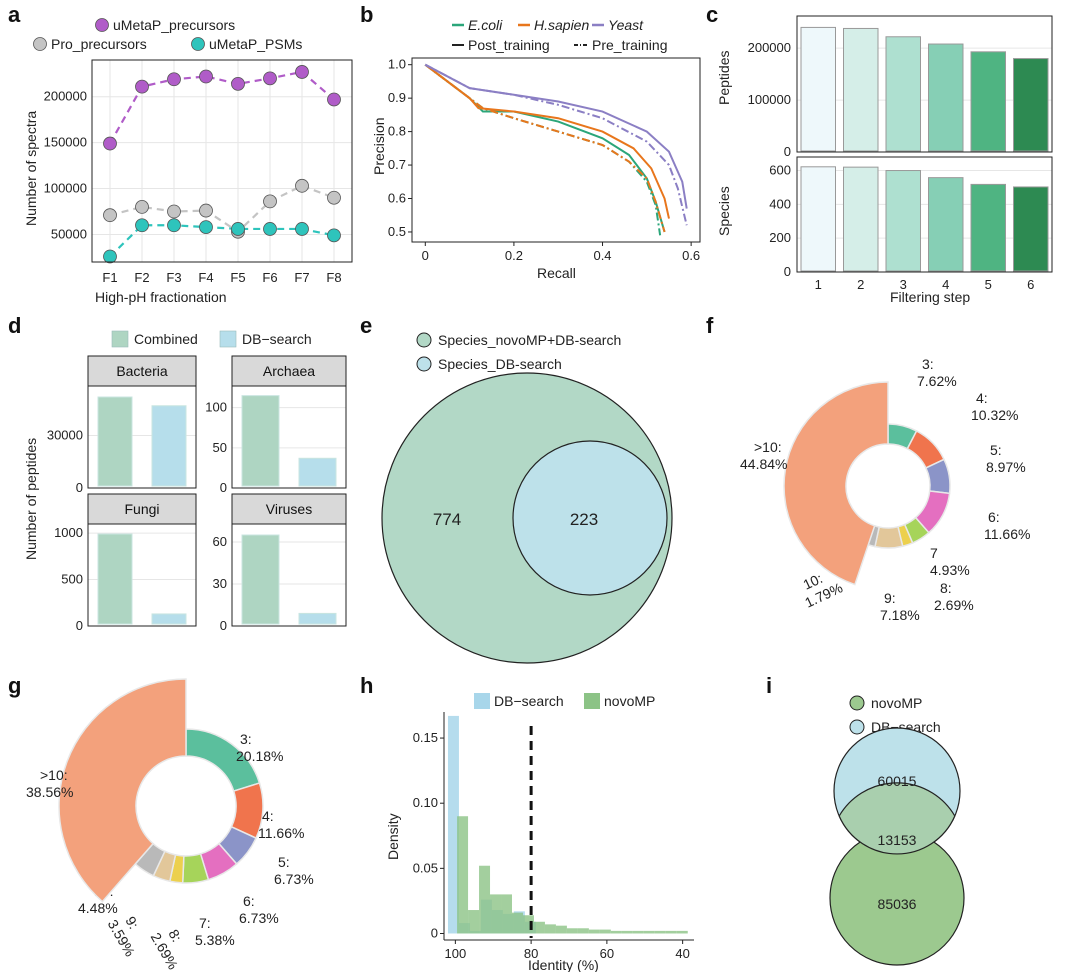  I want to click on slice-value: 5.38%, so click(215, 940).